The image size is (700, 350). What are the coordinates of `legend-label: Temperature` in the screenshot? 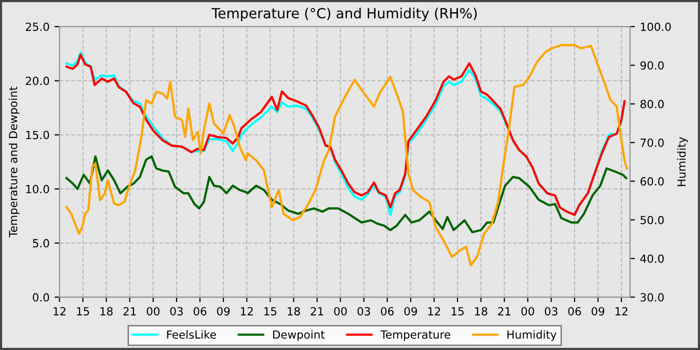 It's located at (415, 335).